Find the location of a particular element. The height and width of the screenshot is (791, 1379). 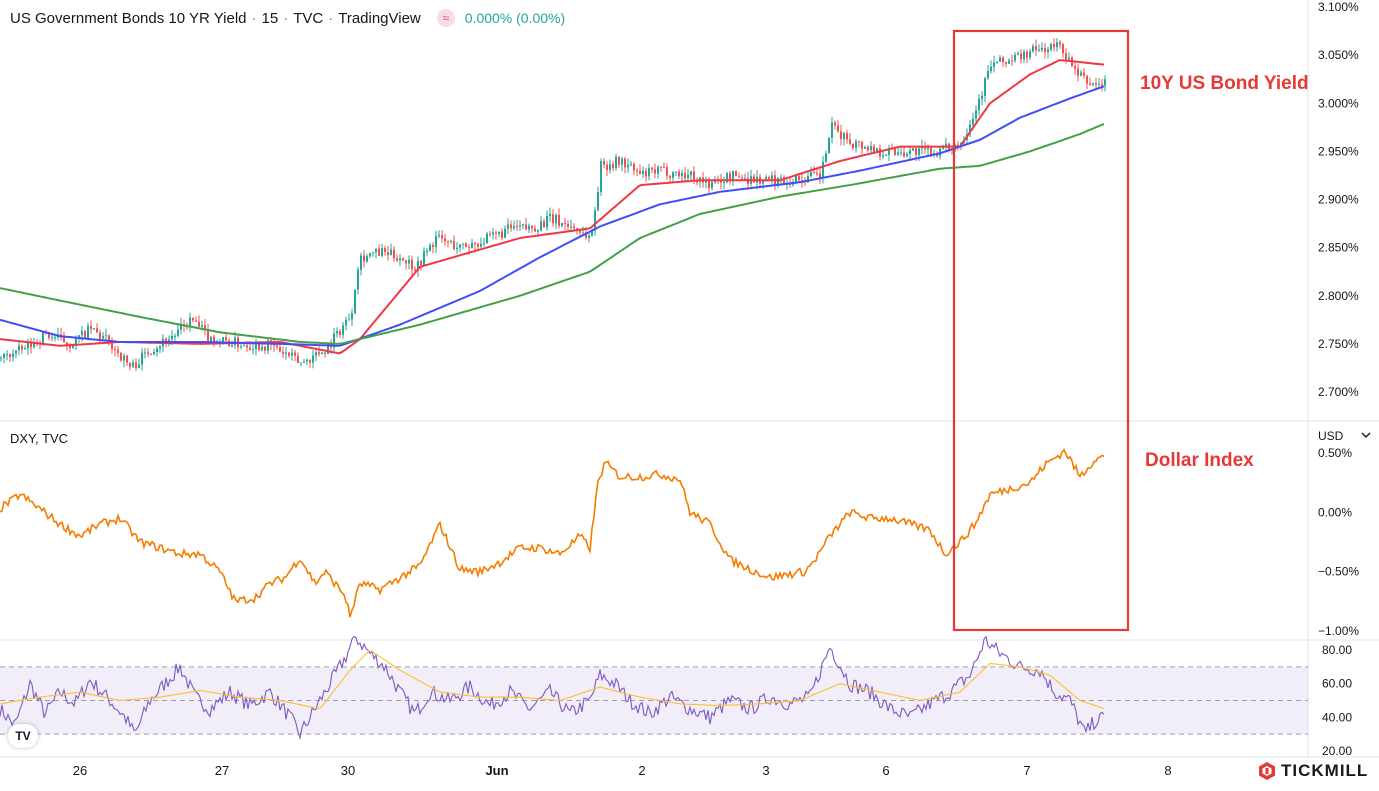

brand-logo: TICKMILL is located at coordinates (1313, 771).